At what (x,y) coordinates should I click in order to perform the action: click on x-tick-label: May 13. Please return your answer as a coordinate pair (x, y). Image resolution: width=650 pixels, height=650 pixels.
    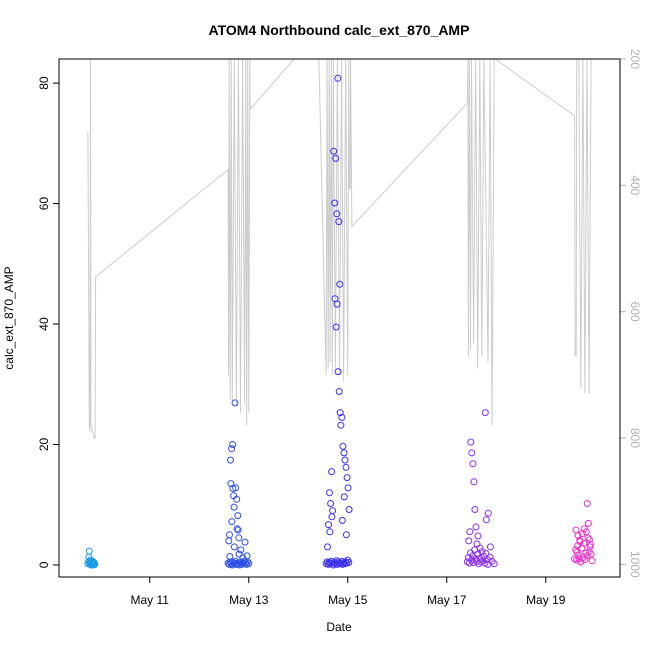
    Looking at the image, I should click on (249, 600).